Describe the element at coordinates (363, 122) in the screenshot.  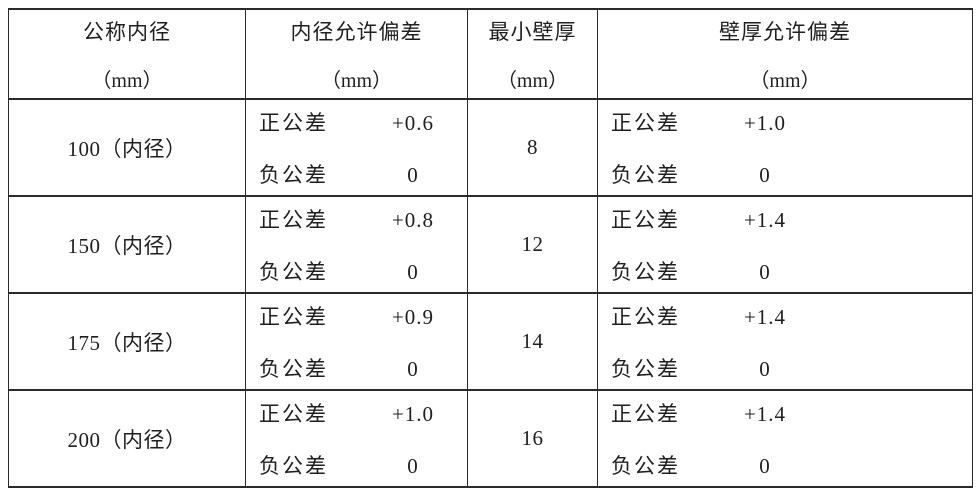
I see `positive-tolerance-line: 正公差 +0.6` at that location.